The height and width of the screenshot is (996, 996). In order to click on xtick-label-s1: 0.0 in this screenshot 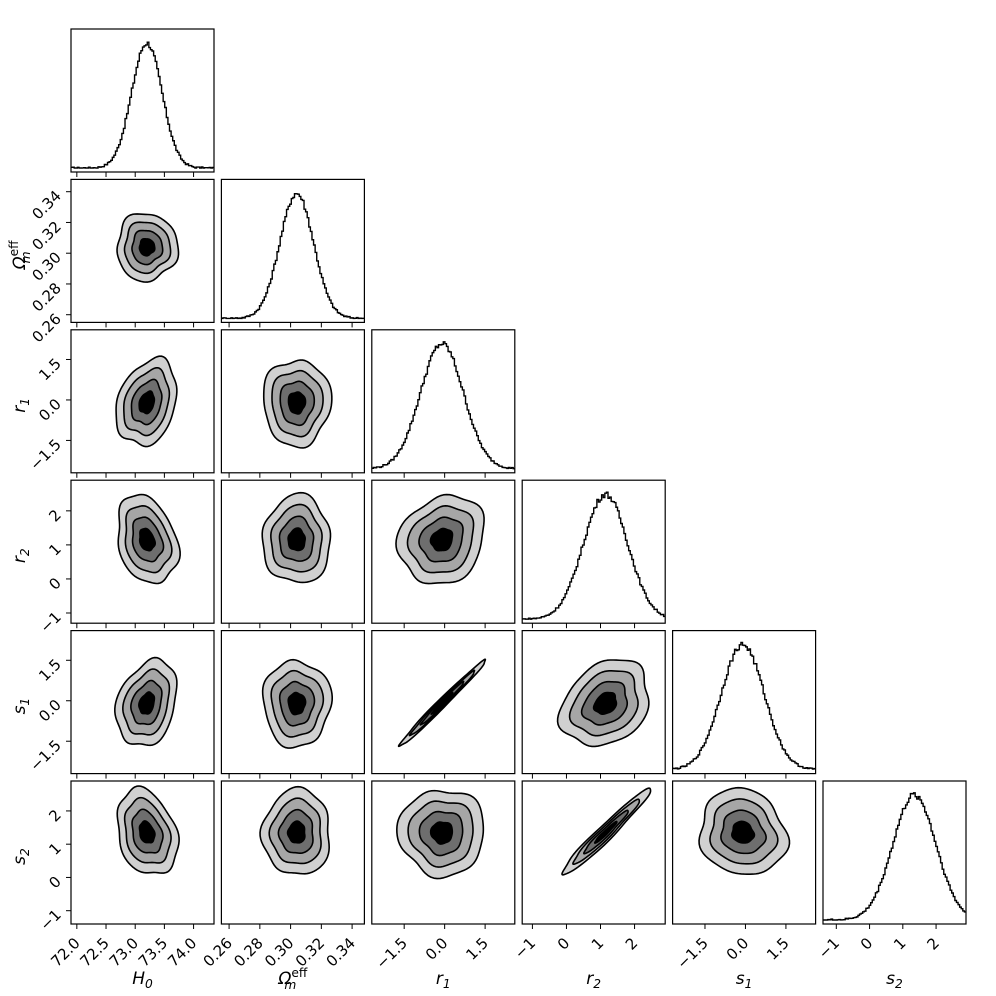, I will do `click(738, 949)`.